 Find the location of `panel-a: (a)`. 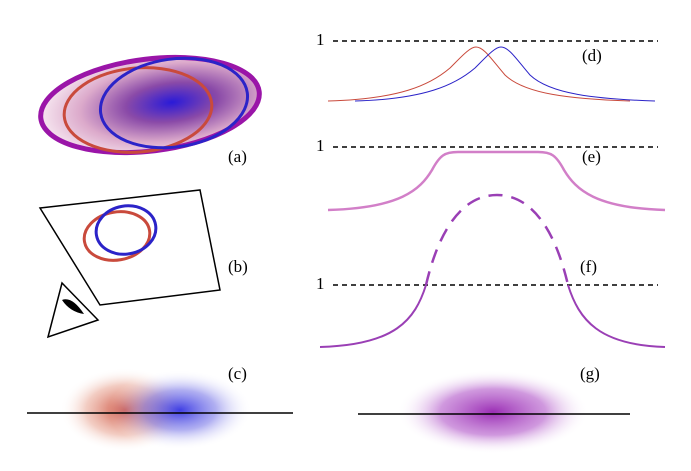

panel-a: (a) is located at coordinates (150, 110).